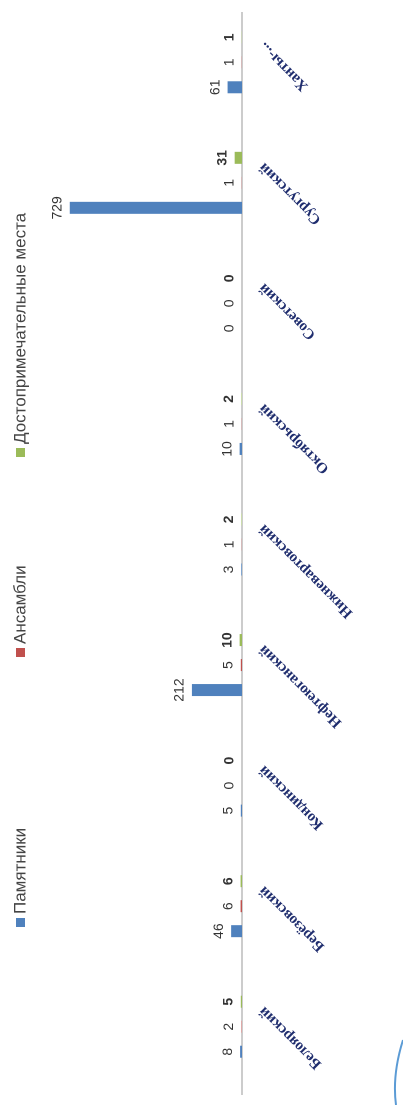  What do you see at coordinates (19, 604) in the screenshot?
I see `legend-label: Ансамбли` at bounding box center [19, 604].